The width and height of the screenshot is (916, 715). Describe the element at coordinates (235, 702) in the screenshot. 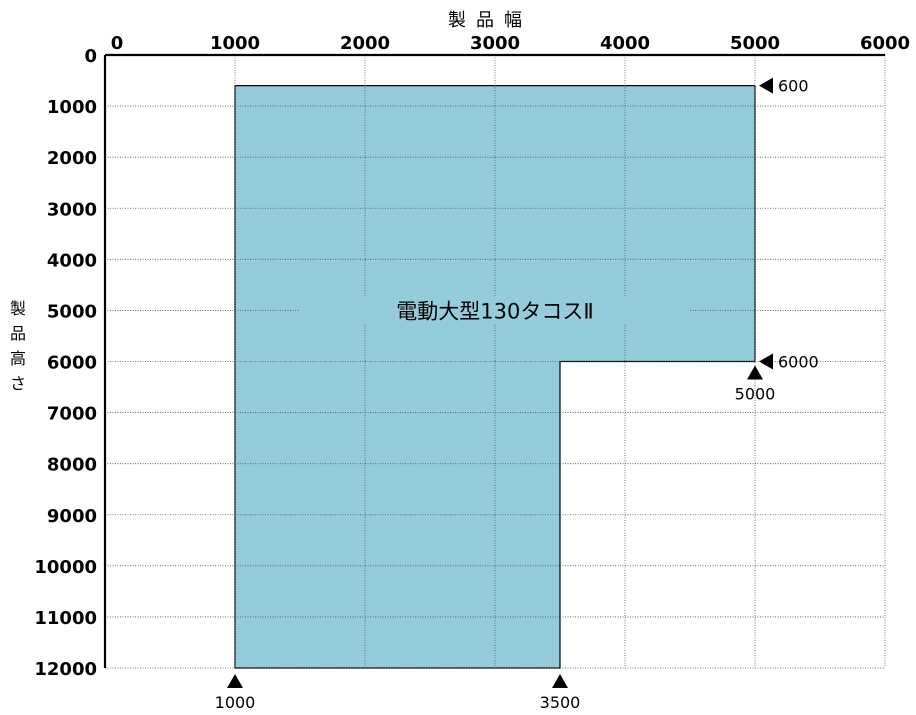

I see `annotation-label: 1000` at that location.